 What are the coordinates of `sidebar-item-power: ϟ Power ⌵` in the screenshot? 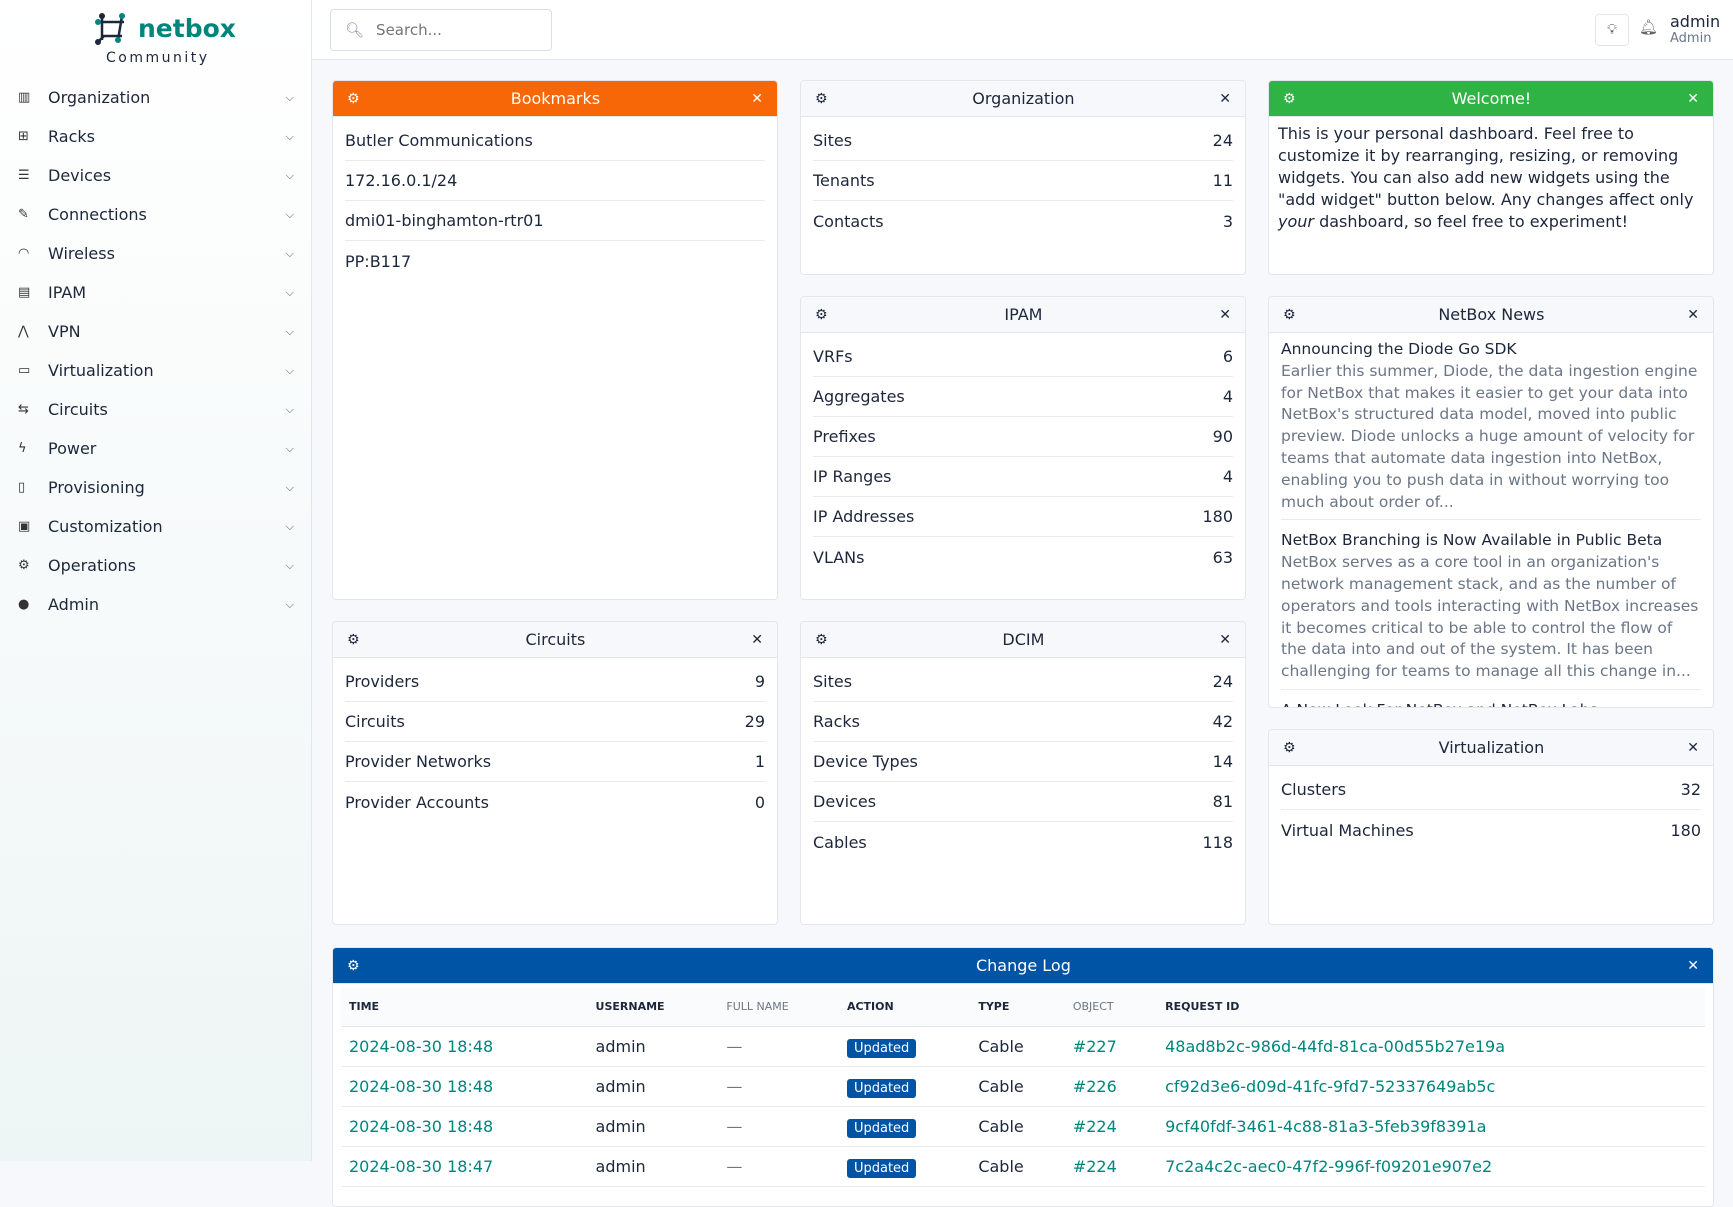 It's located at (156, 448).